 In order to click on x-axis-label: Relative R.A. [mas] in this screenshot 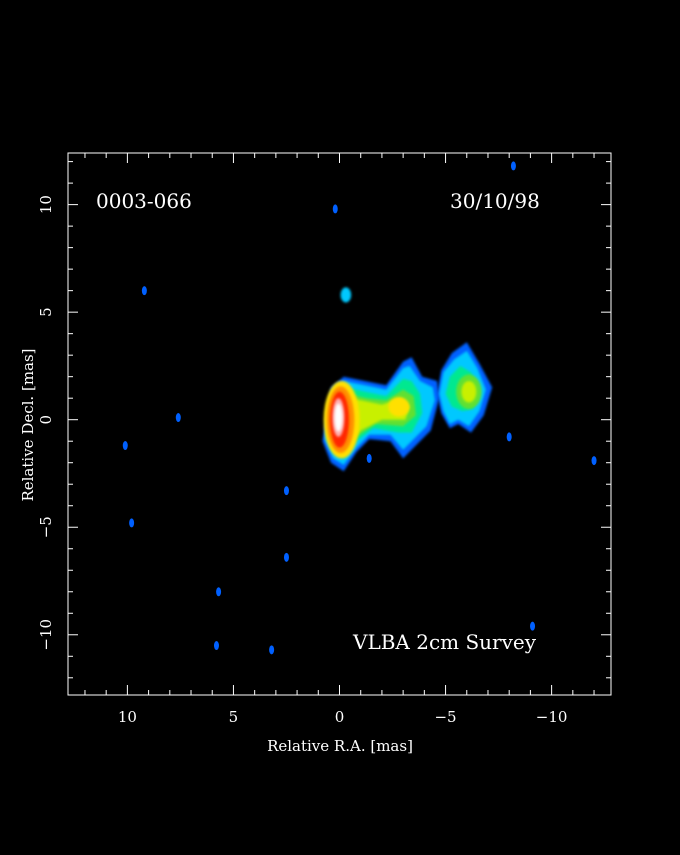, I will do `click(340, 746)`.